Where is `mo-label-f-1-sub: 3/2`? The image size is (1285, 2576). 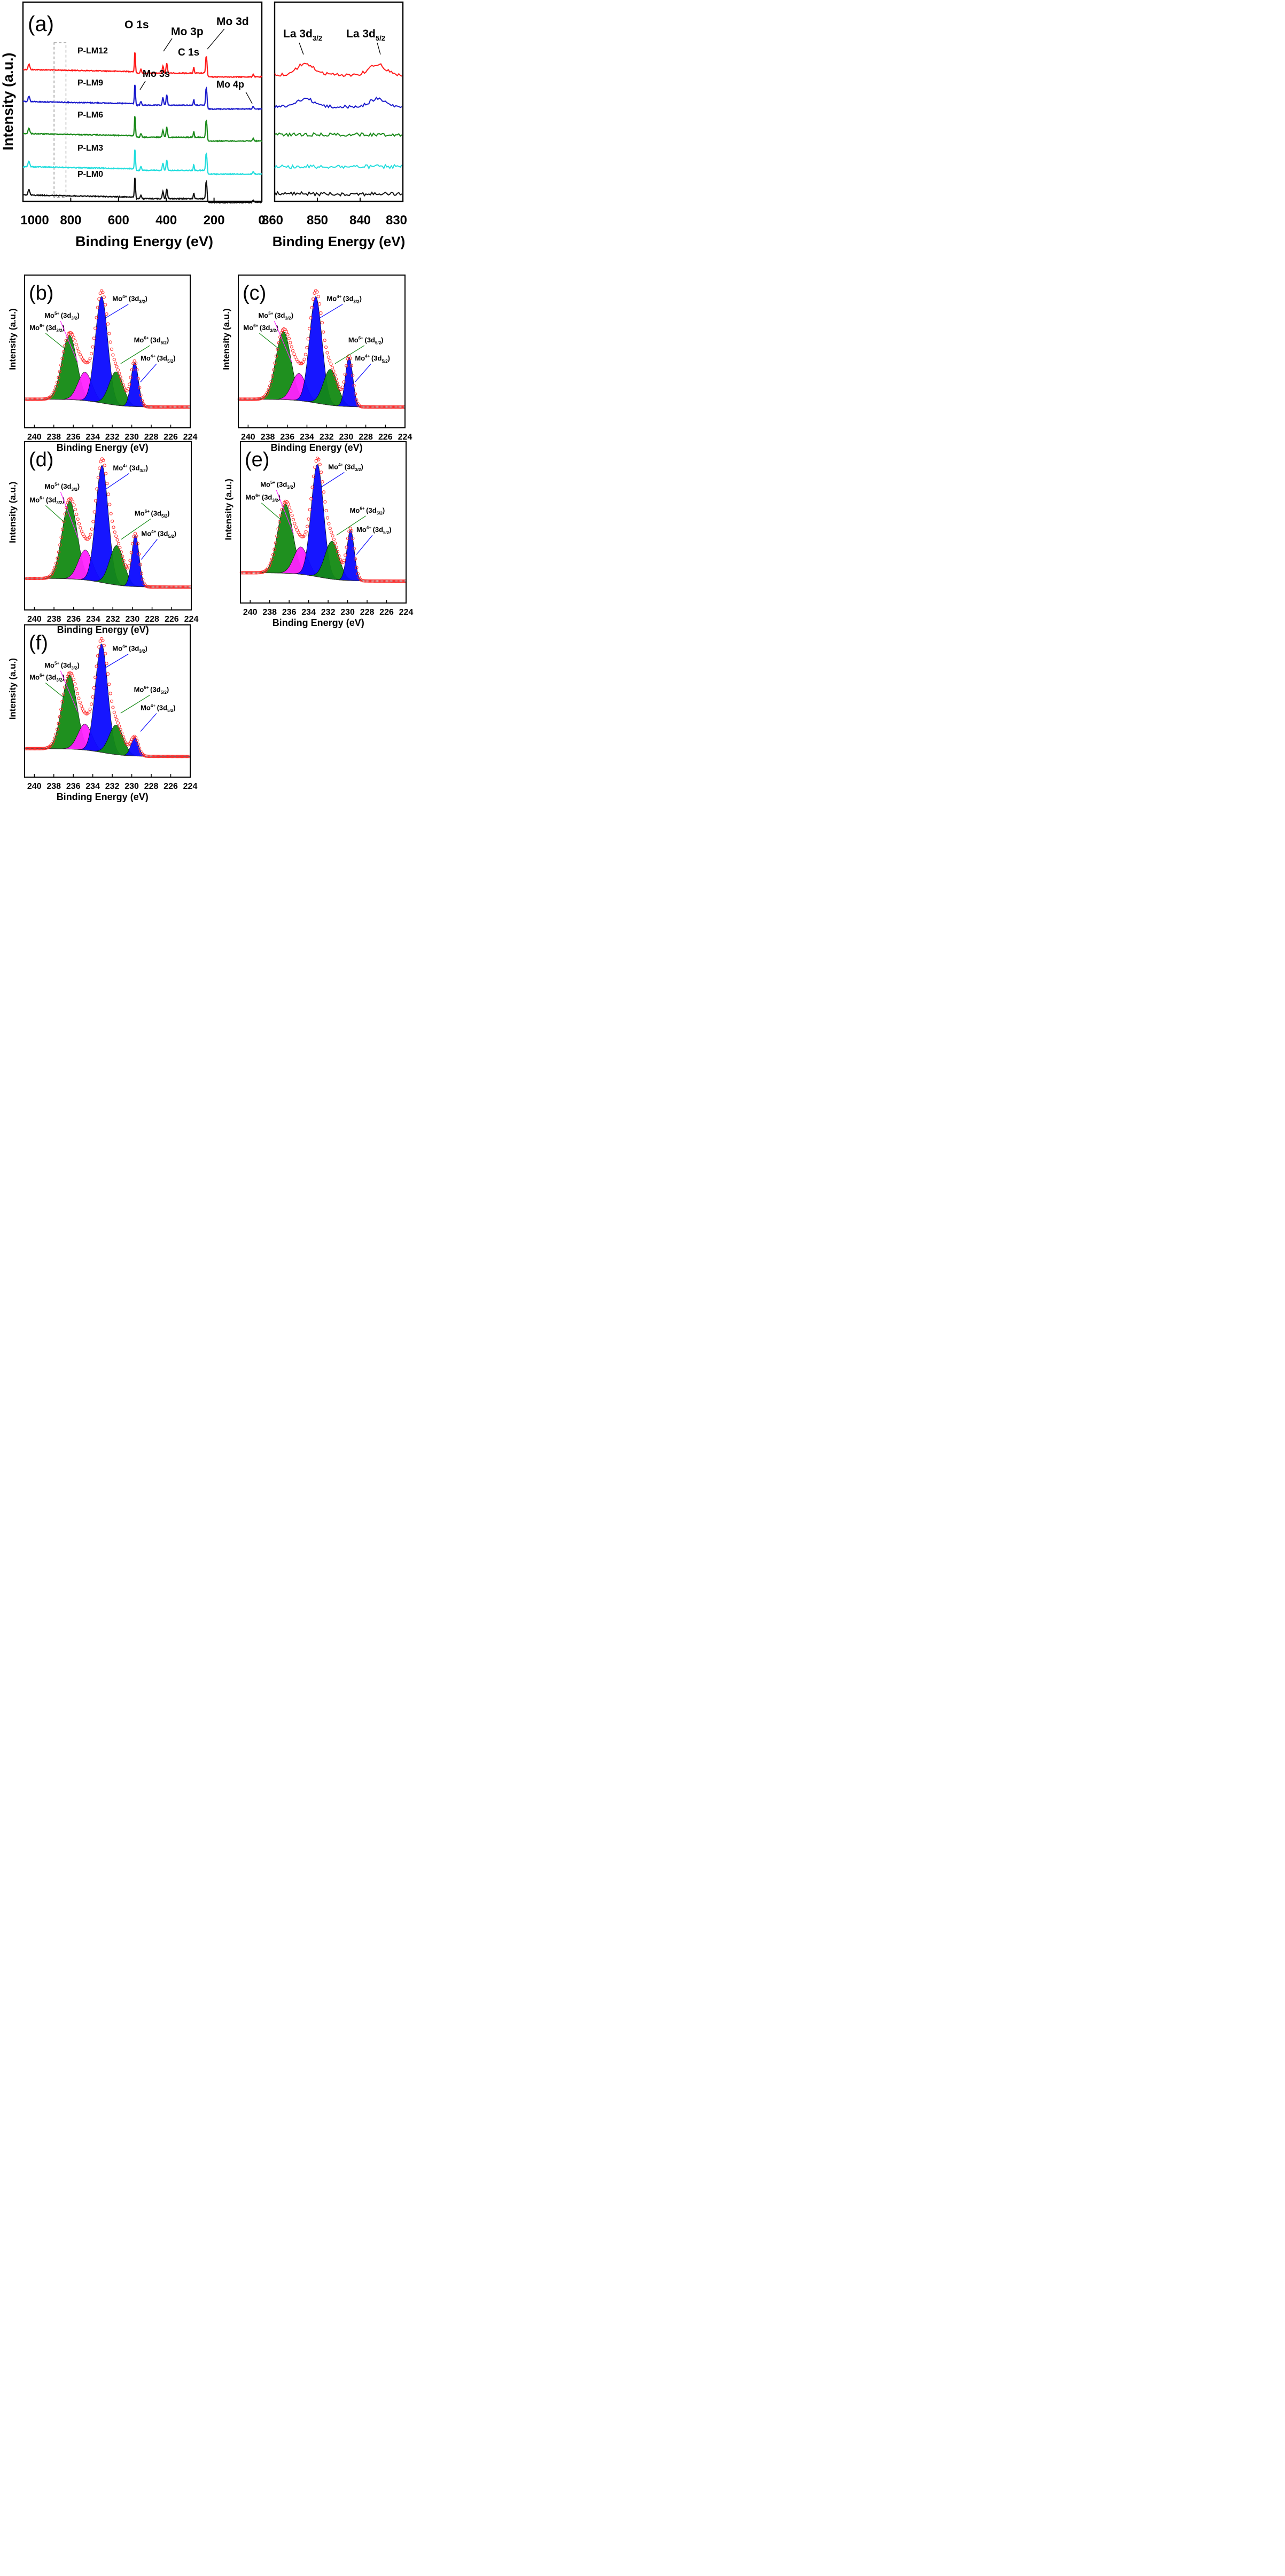 mo-label-f-1-sub: 3/2 is located at coordinates (74, 667).